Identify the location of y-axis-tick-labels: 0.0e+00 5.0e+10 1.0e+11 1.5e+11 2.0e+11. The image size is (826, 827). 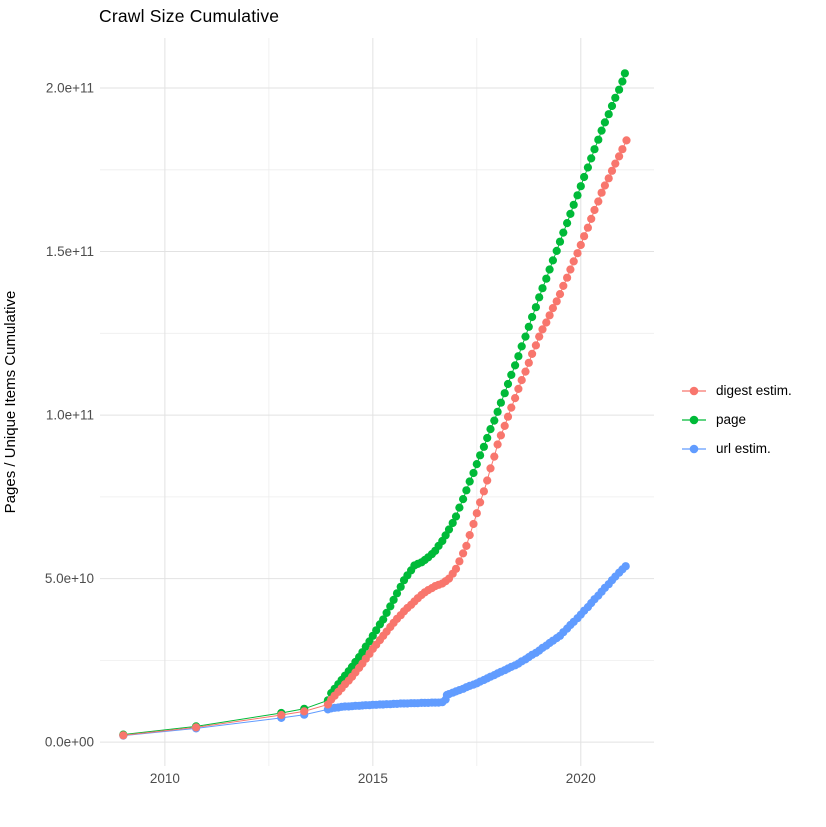
(69, 415).